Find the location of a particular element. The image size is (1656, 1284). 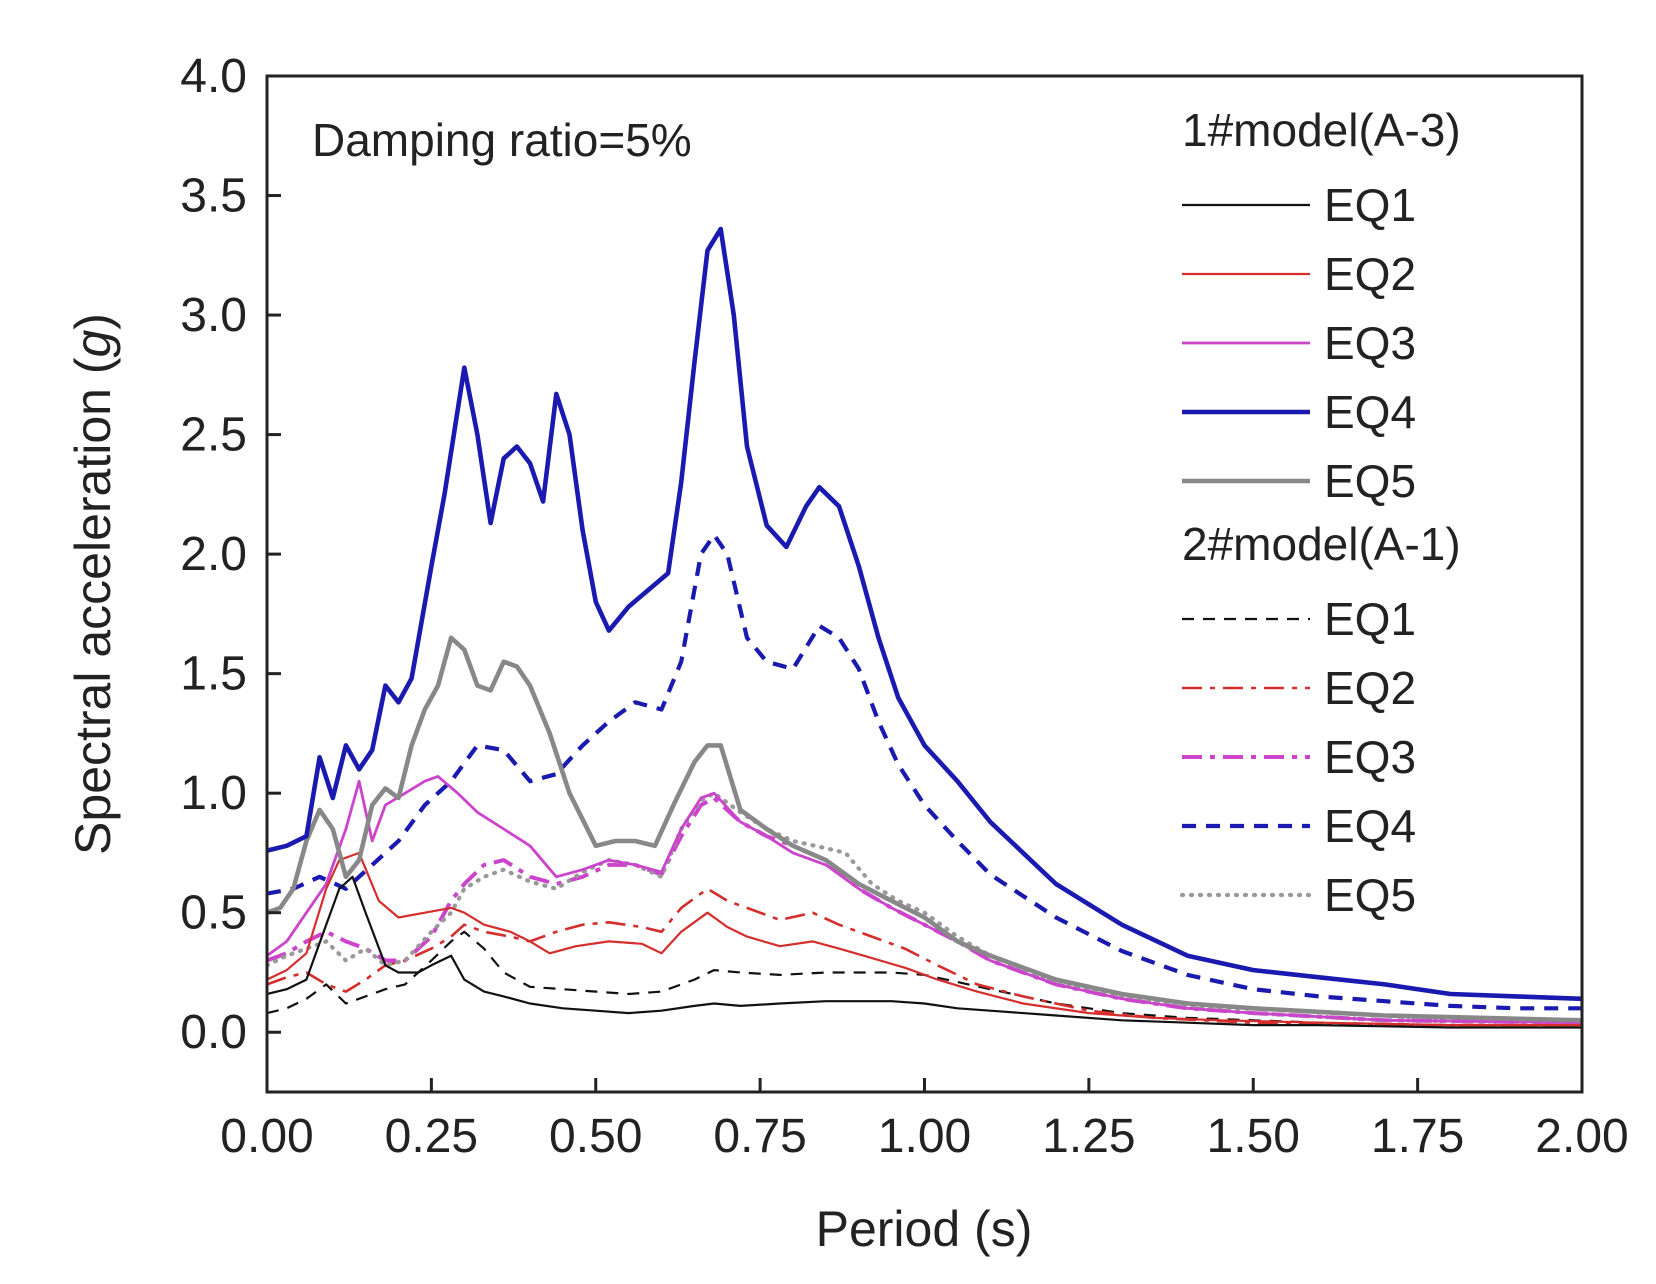

y-axis-title: Spectral acceleration (g) is located at coordinates (93, 584).